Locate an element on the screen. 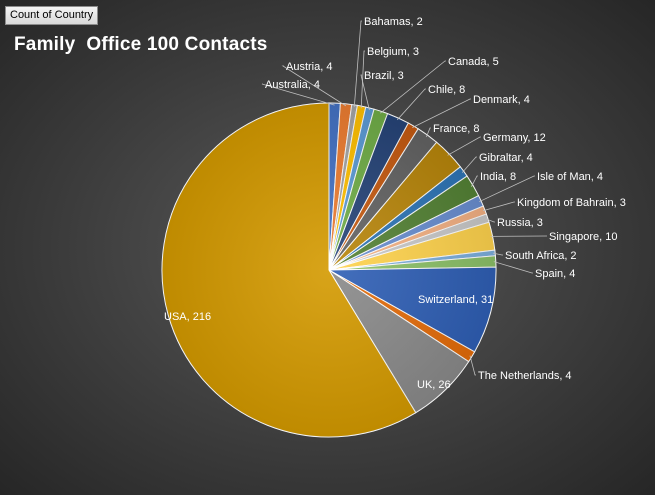  leader-line-denmark is located at coordinates (441, 113).